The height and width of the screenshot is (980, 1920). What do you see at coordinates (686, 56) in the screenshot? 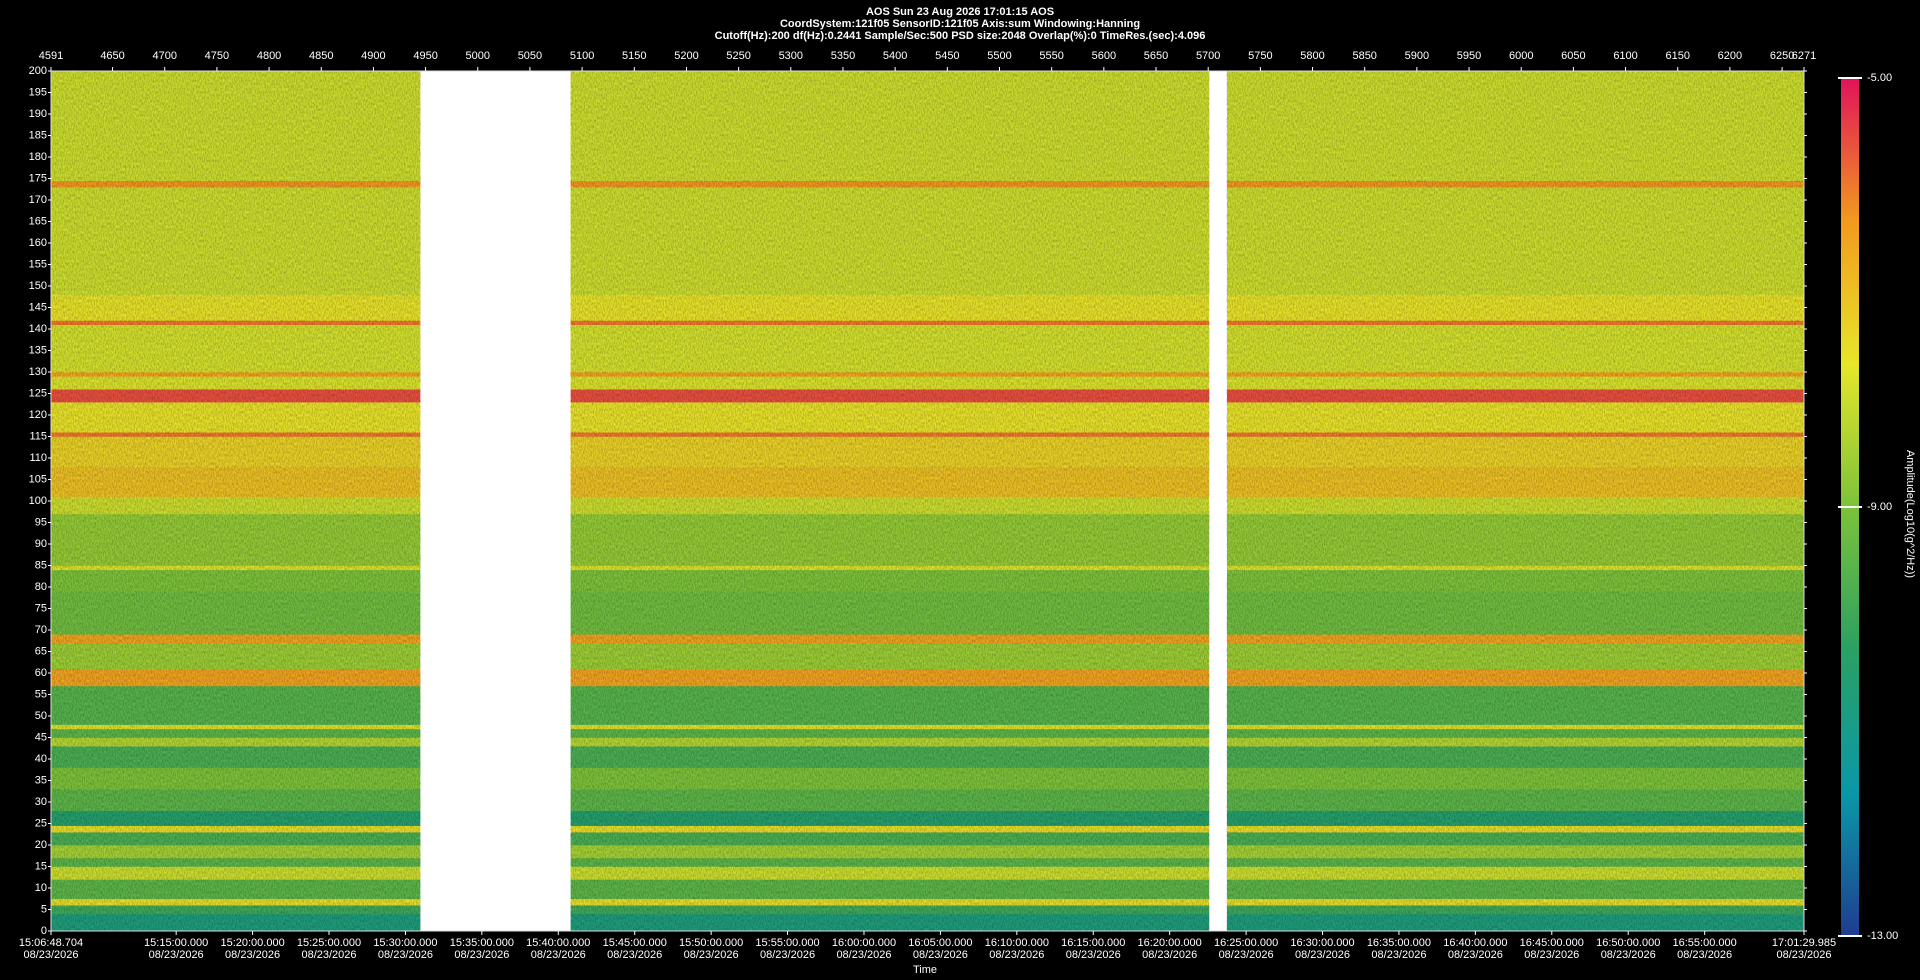
I see `x-tick-label: 5200` at bounding box center [686, 56].